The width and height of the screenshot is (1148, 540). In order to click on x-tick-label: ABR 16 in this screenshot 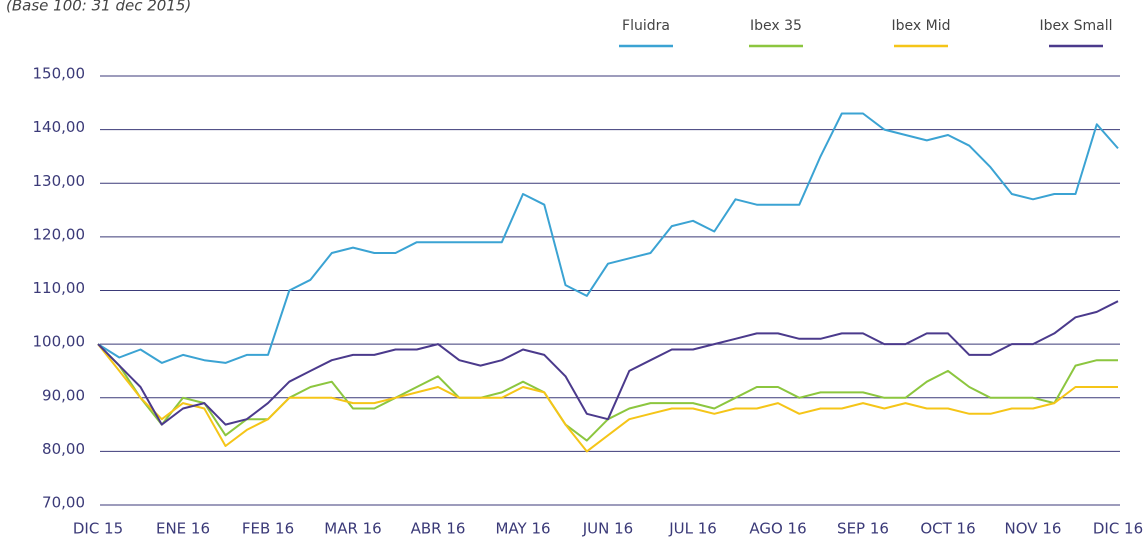, I will do `click(438, 529)`.